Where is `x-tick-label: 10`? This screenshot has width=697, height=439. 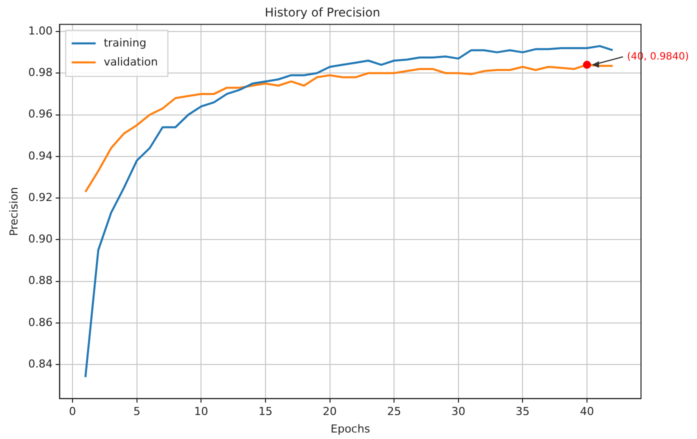
x-tick-label: 10 is located at coordinates (201, 411).